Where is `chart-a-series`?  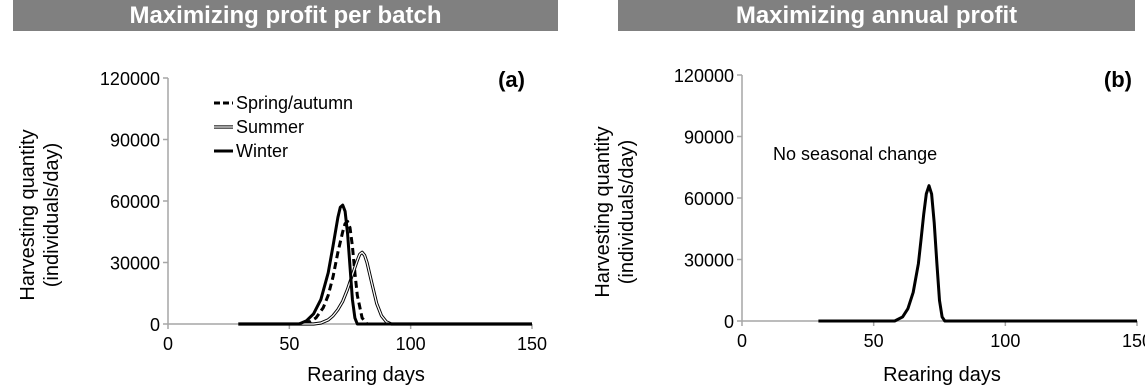 chart-a-series is located at coordinates (385, 264).